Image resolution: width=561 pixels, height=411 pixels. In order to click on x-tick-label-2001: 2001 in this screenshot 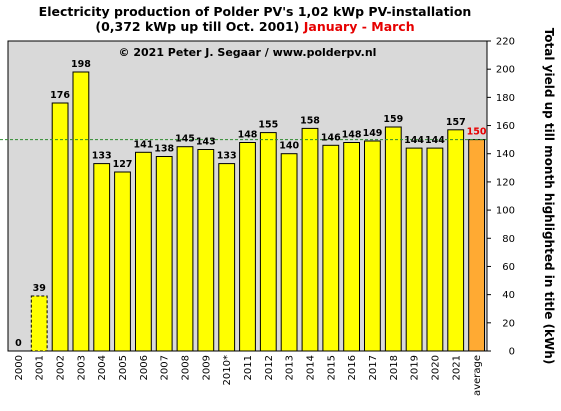, I will do `click(40, 367)`.